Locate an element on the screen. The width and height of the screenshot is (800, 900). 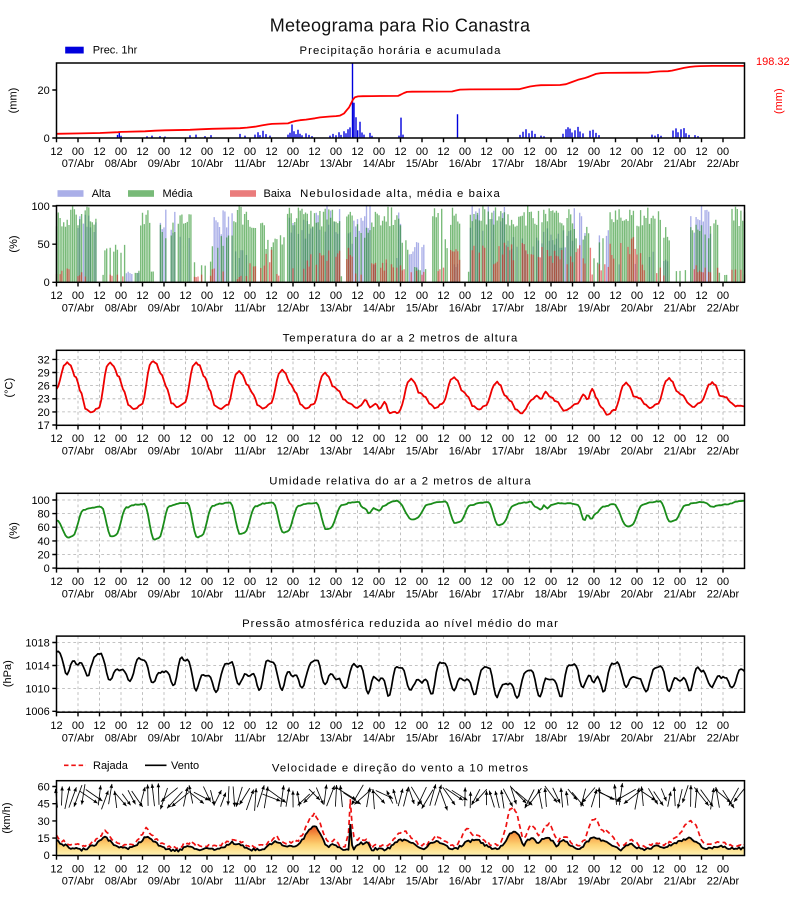
svg-text:Temperatura do ar a 2 metros d: Temperatura do ar a 2 metros de altura is located at coordinates (401, 339).